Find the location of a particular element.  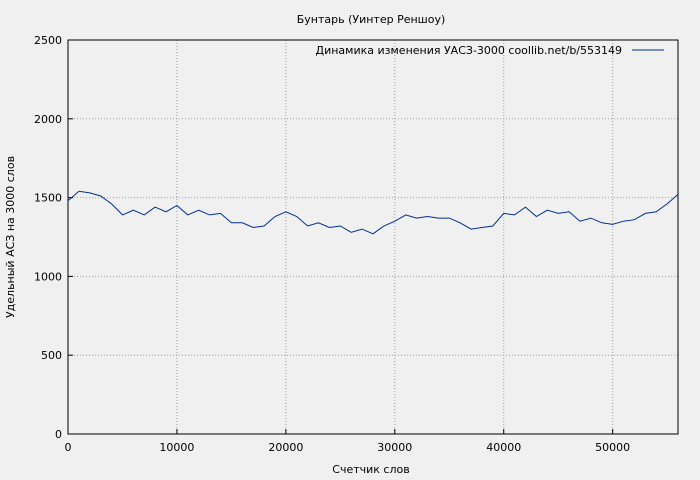

chart-title: Бунтарь (Уинтер Реншоу) is located at coordinates (371, 19).